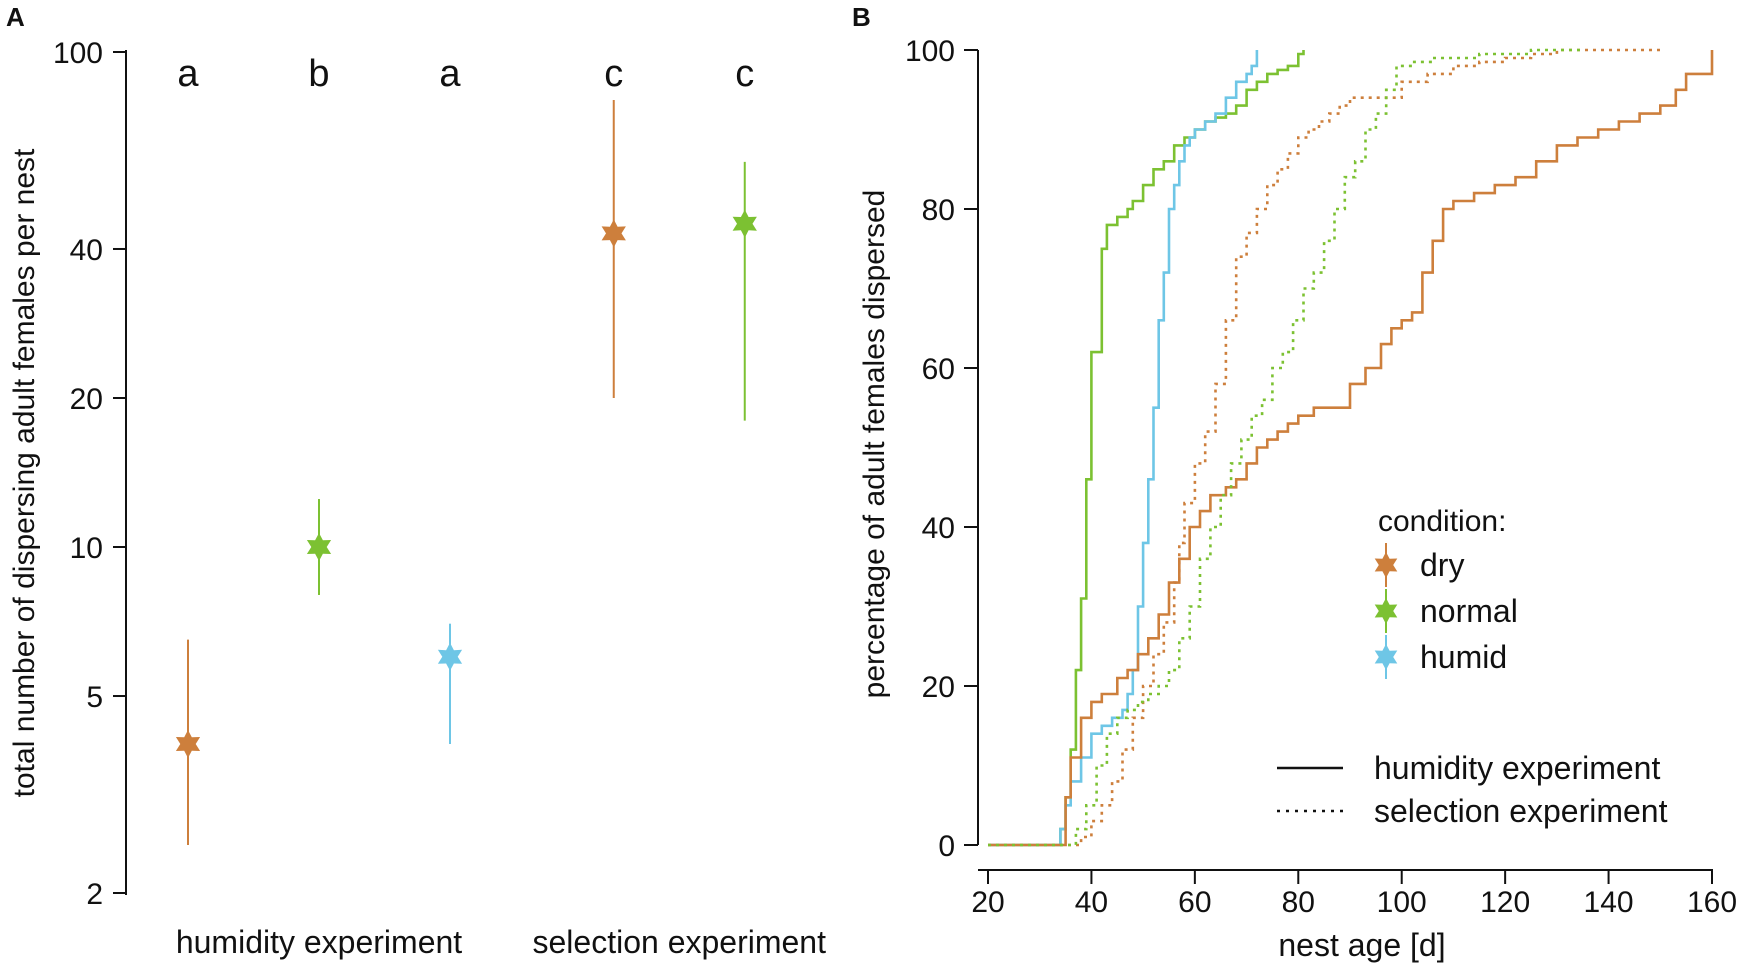 The height and width of the screenshot is (974, 1742). Describe the element at coordinates (941, 449) in the screenshot. I see `panel-b-y-ticks: 0 20 40 60 80 100` at that location.